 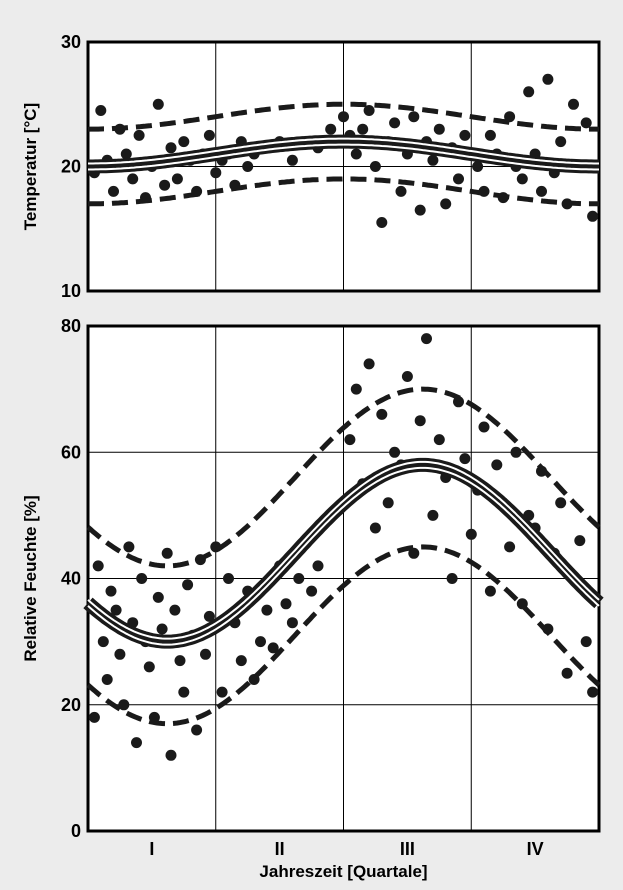 What do you see at coordinates (71, 42) in the screenshot?
I see `y-tick-label: 30` at bounding box center [71, 42].